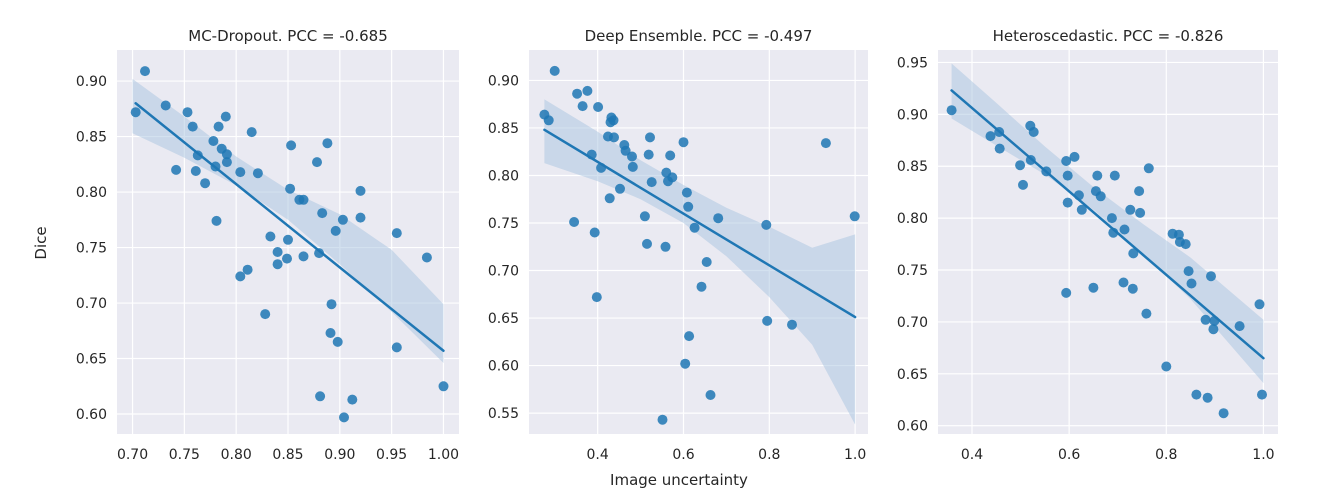  Describe the element at coordinates (1107, 224) in the screenshot. I see `regression-line` at that location.